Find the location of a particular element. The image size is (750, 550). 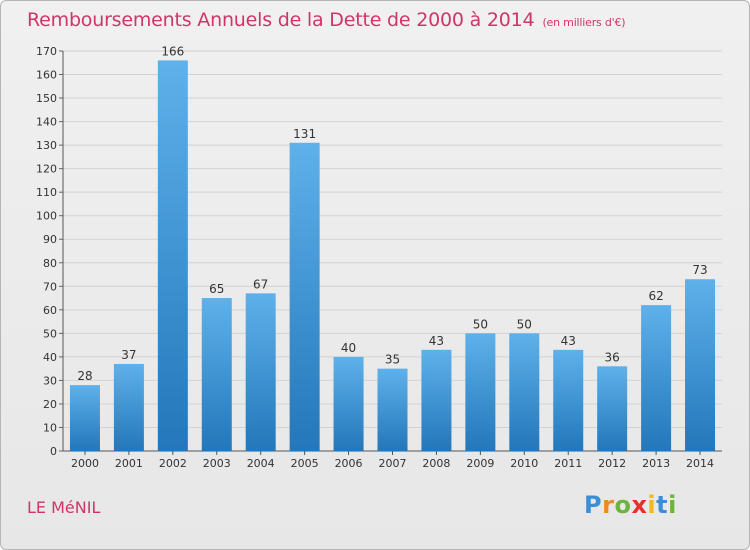

x-tick-label: 2007 is located at coordinates (393, 463).